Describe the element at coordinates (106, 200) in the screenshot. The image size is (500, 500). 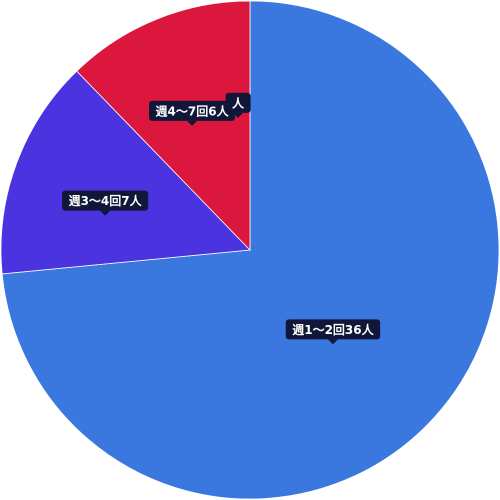
I see `svg-text: 週3〜4回7人` at that location.